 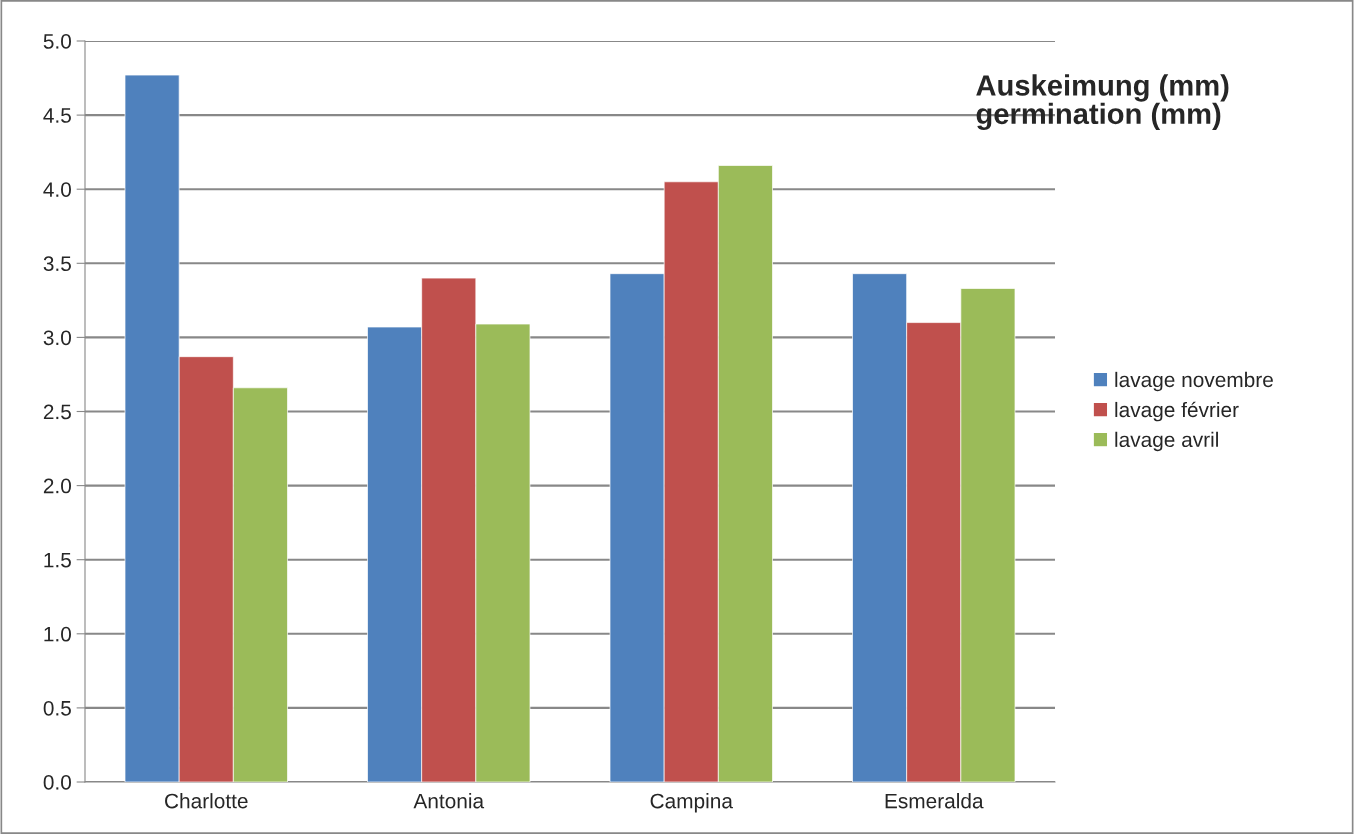 I want to click on legend-label: lavage novembre, so click(x=1194, y=381).